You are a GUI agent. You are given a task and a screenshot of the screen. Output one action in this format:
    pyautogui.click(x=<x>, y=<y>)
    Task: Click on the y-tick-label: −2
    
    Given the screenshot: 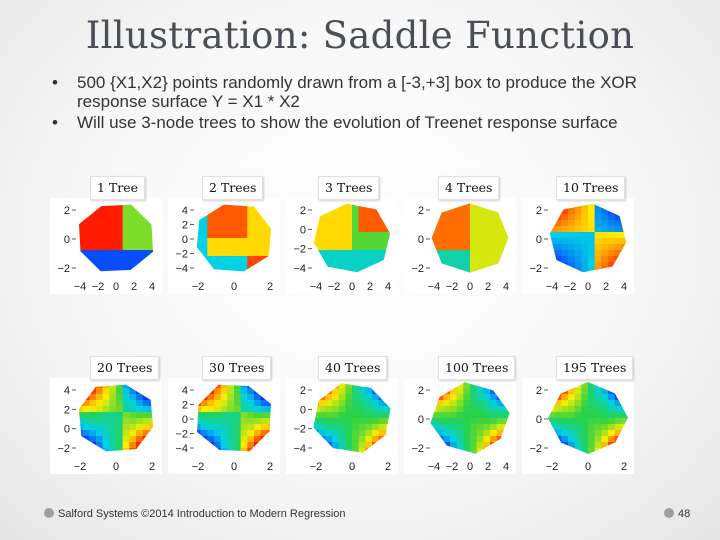 What is the action you would take?
    pyautogui.click(x=181, y=435)
    